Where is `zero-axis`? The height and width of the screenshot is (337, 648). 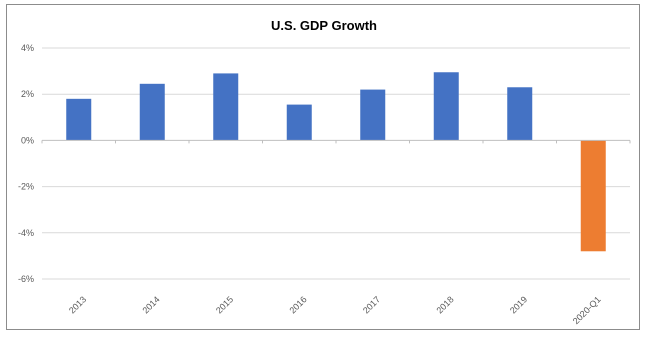
zero-axis is located at coordinates (336, 141).